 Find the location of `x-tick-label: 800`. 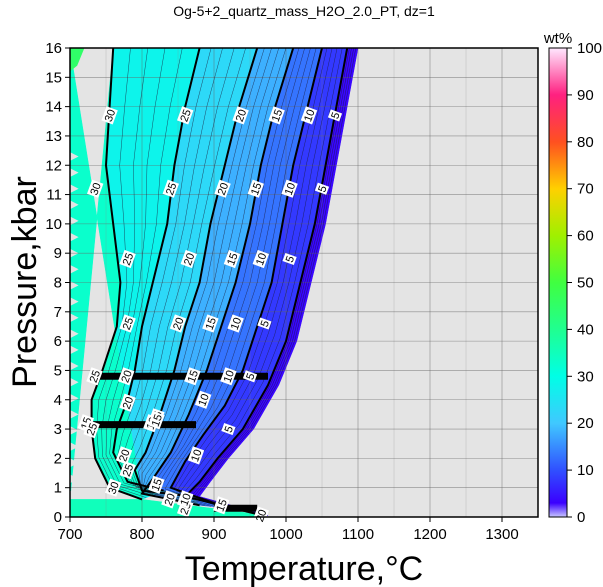

x-tick-label: 800 is located at coordinates (141, 534).